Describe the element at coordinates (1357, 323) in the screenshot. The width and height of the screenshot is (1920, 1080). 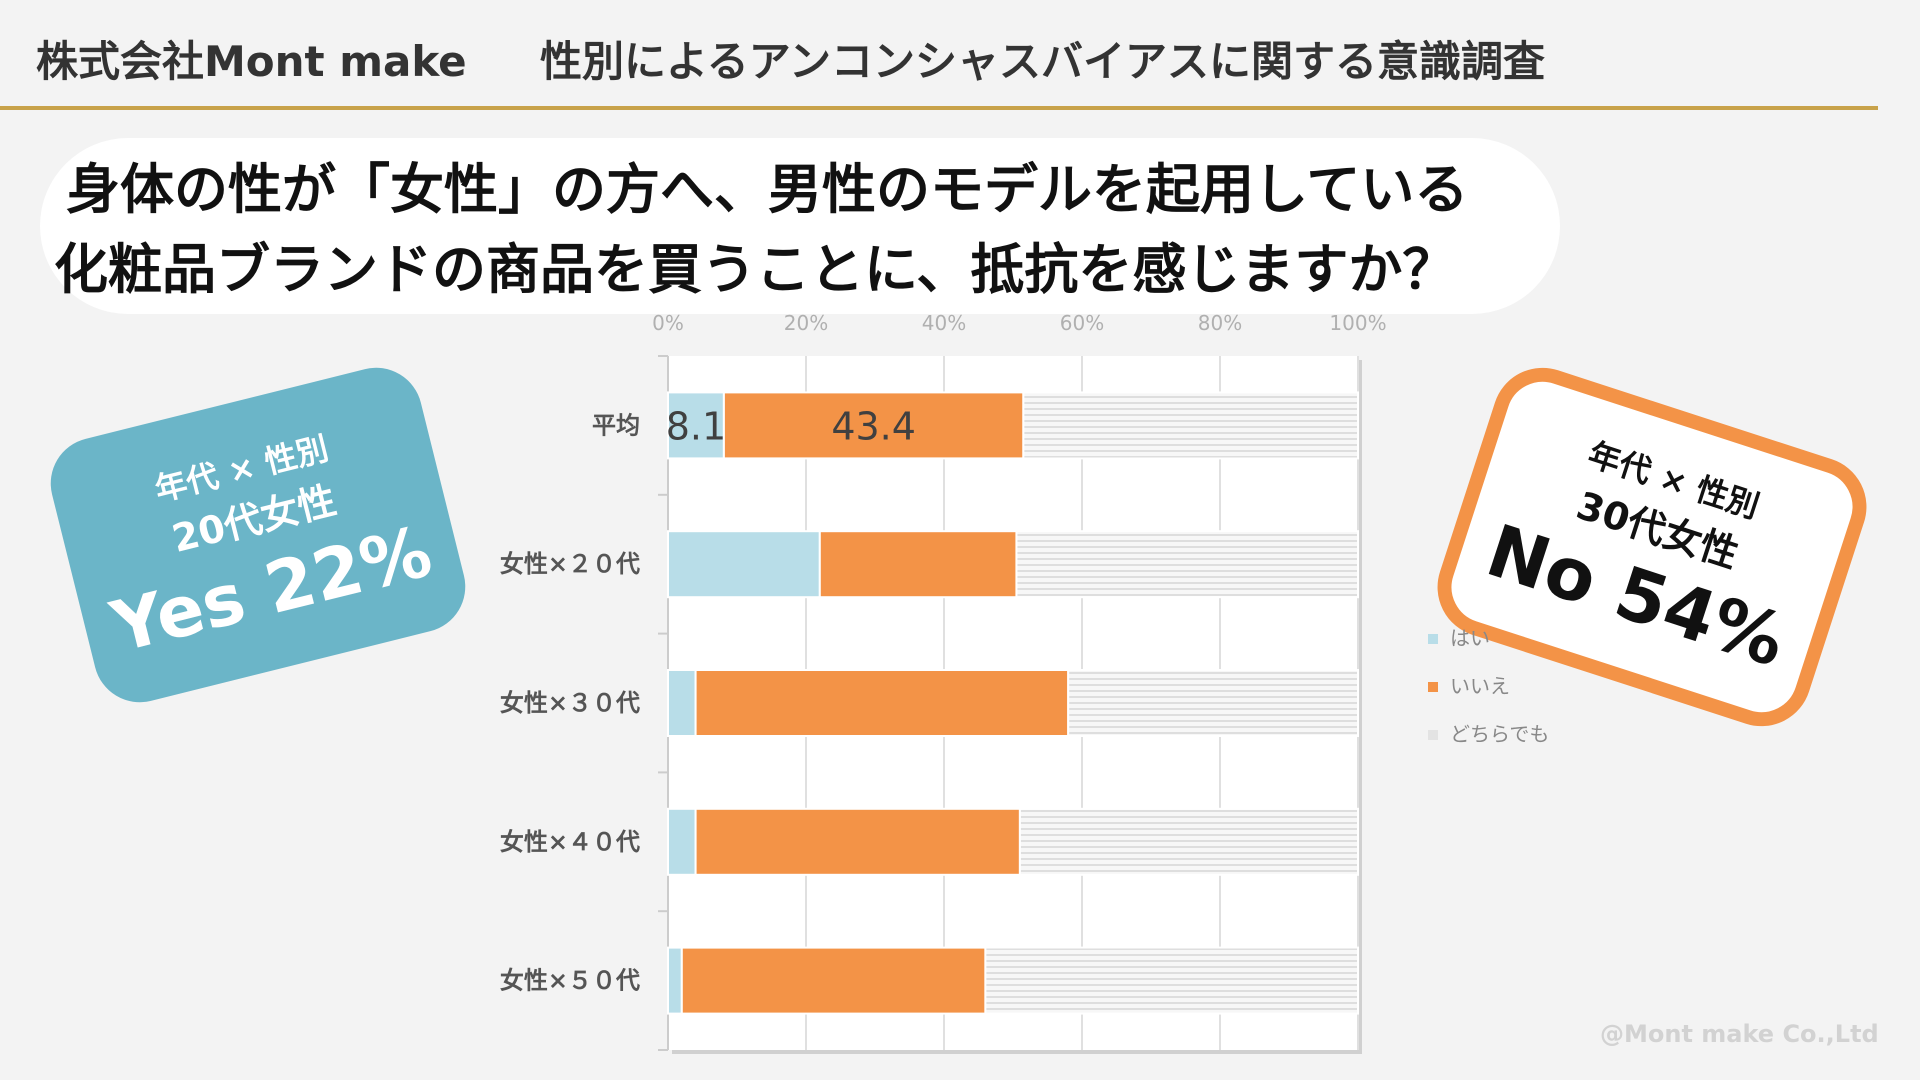
I see `x-tick-label: 100%` at that location.